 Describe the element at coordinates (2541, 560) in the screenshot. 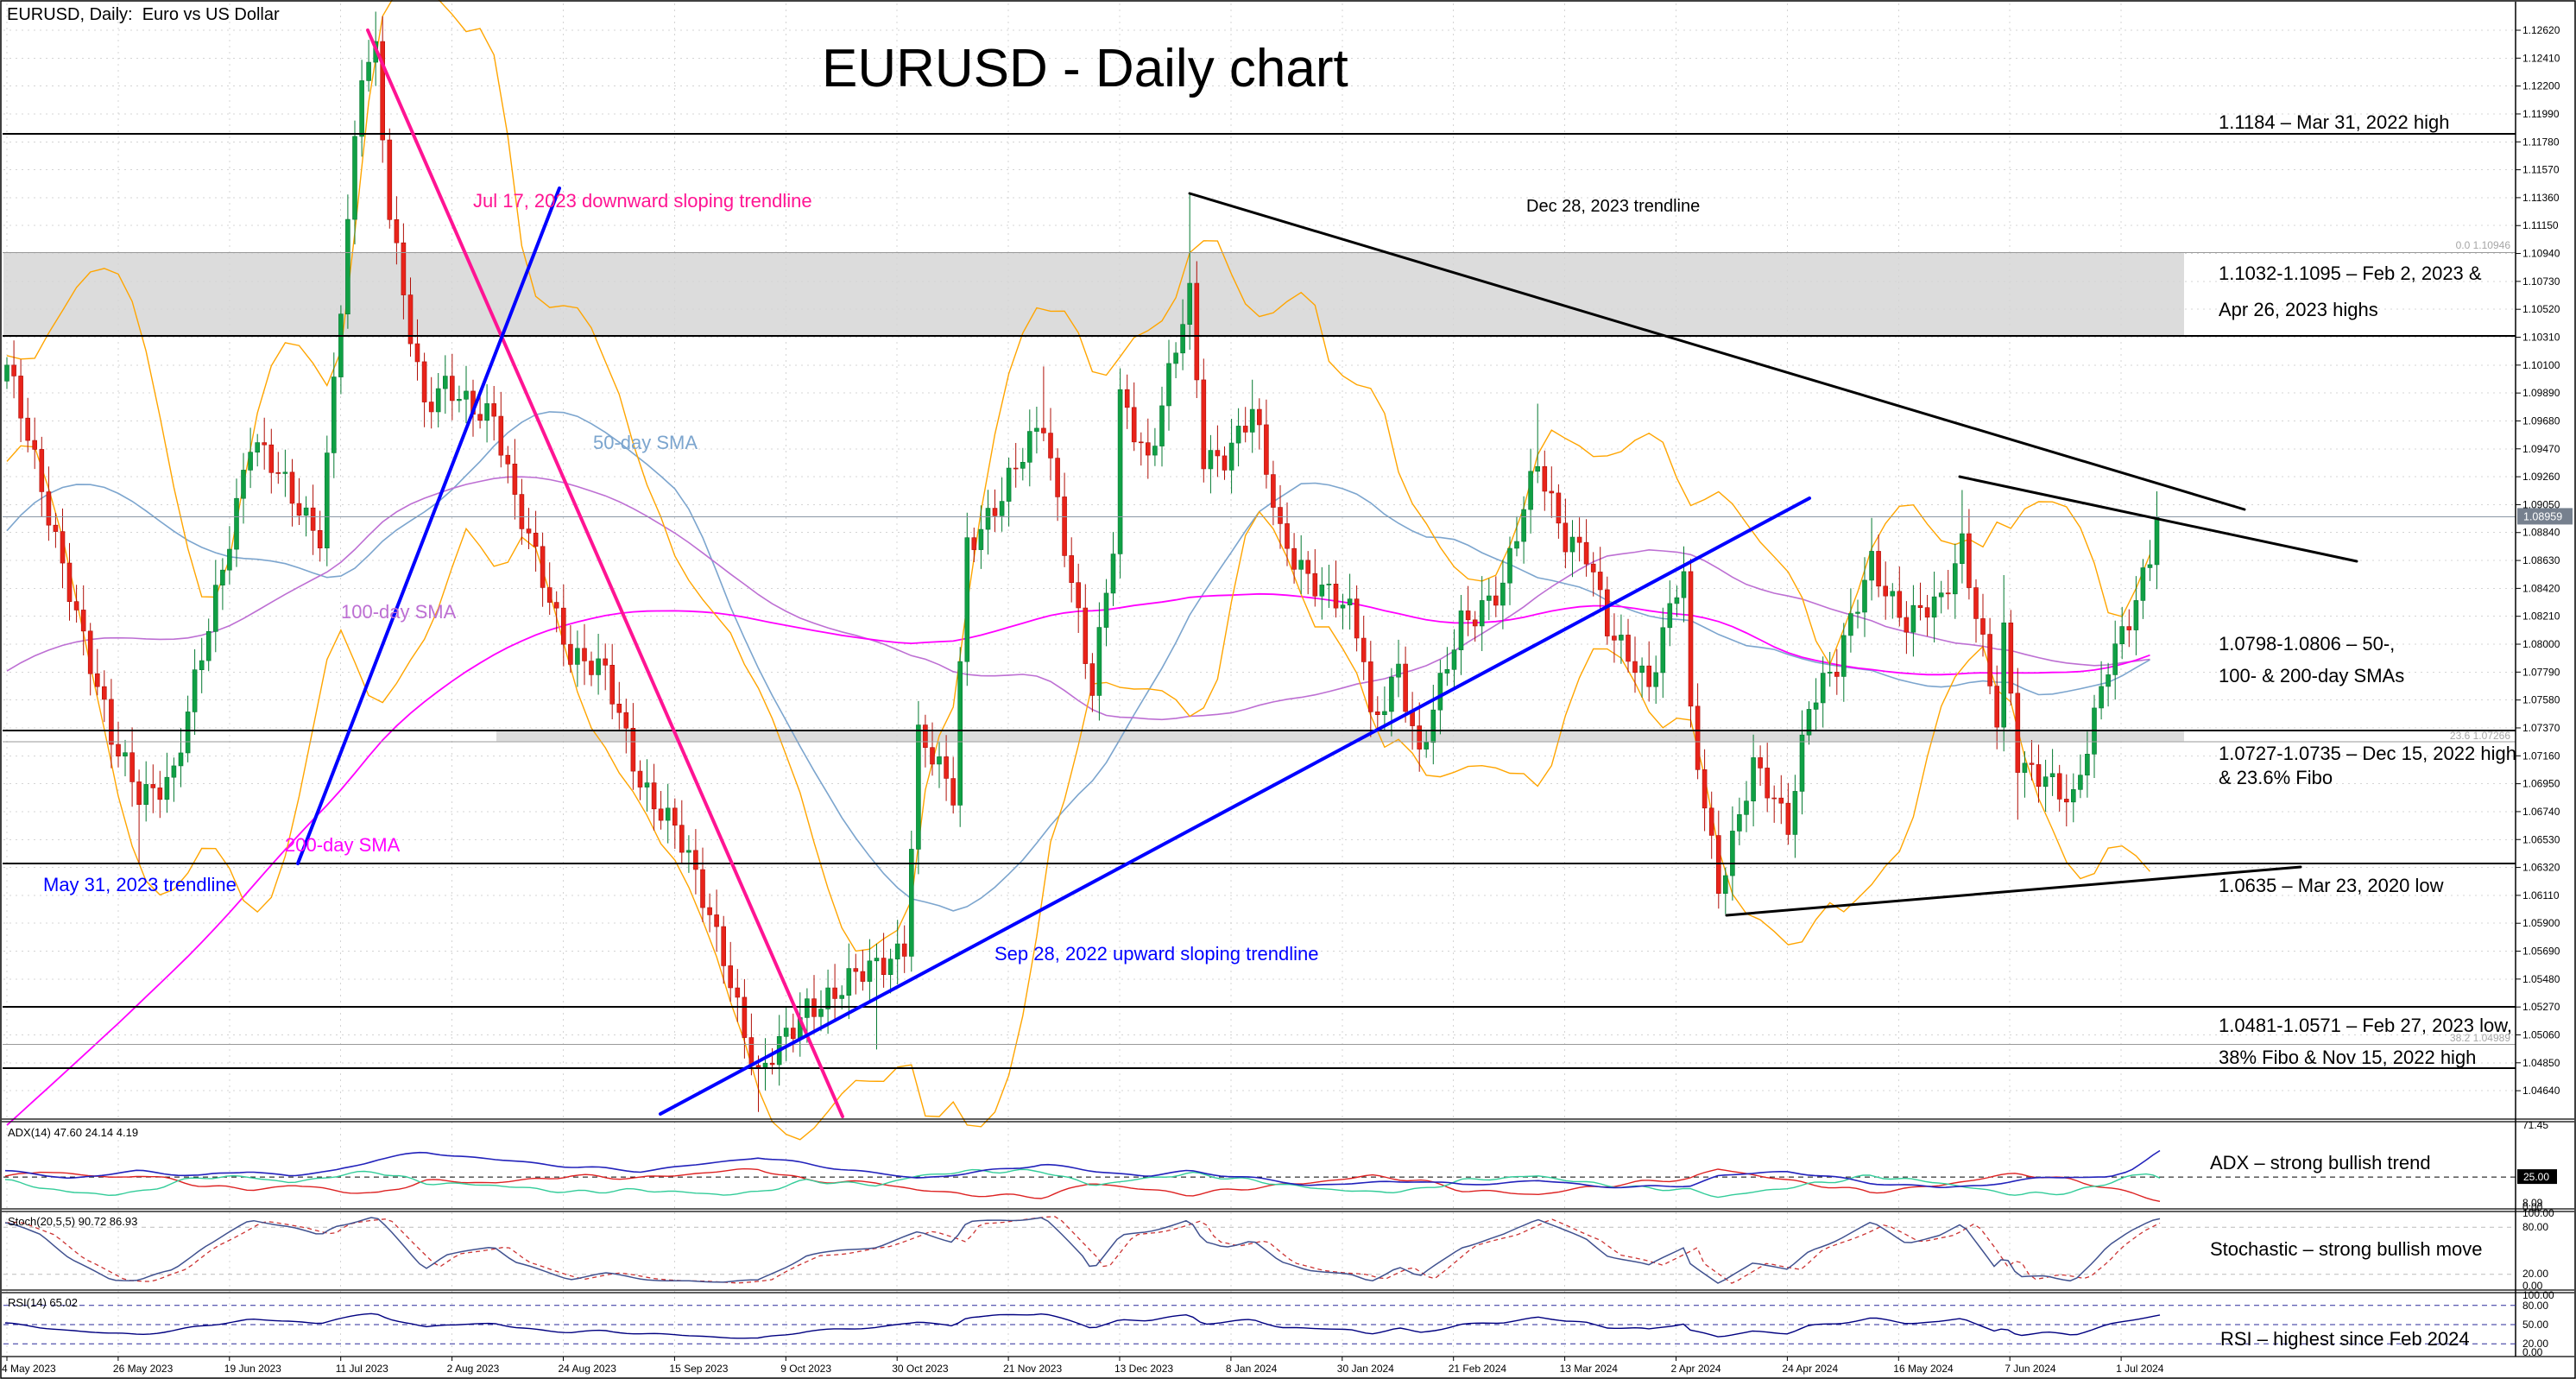

I see `price-tick-label: 1.08630` at that location.